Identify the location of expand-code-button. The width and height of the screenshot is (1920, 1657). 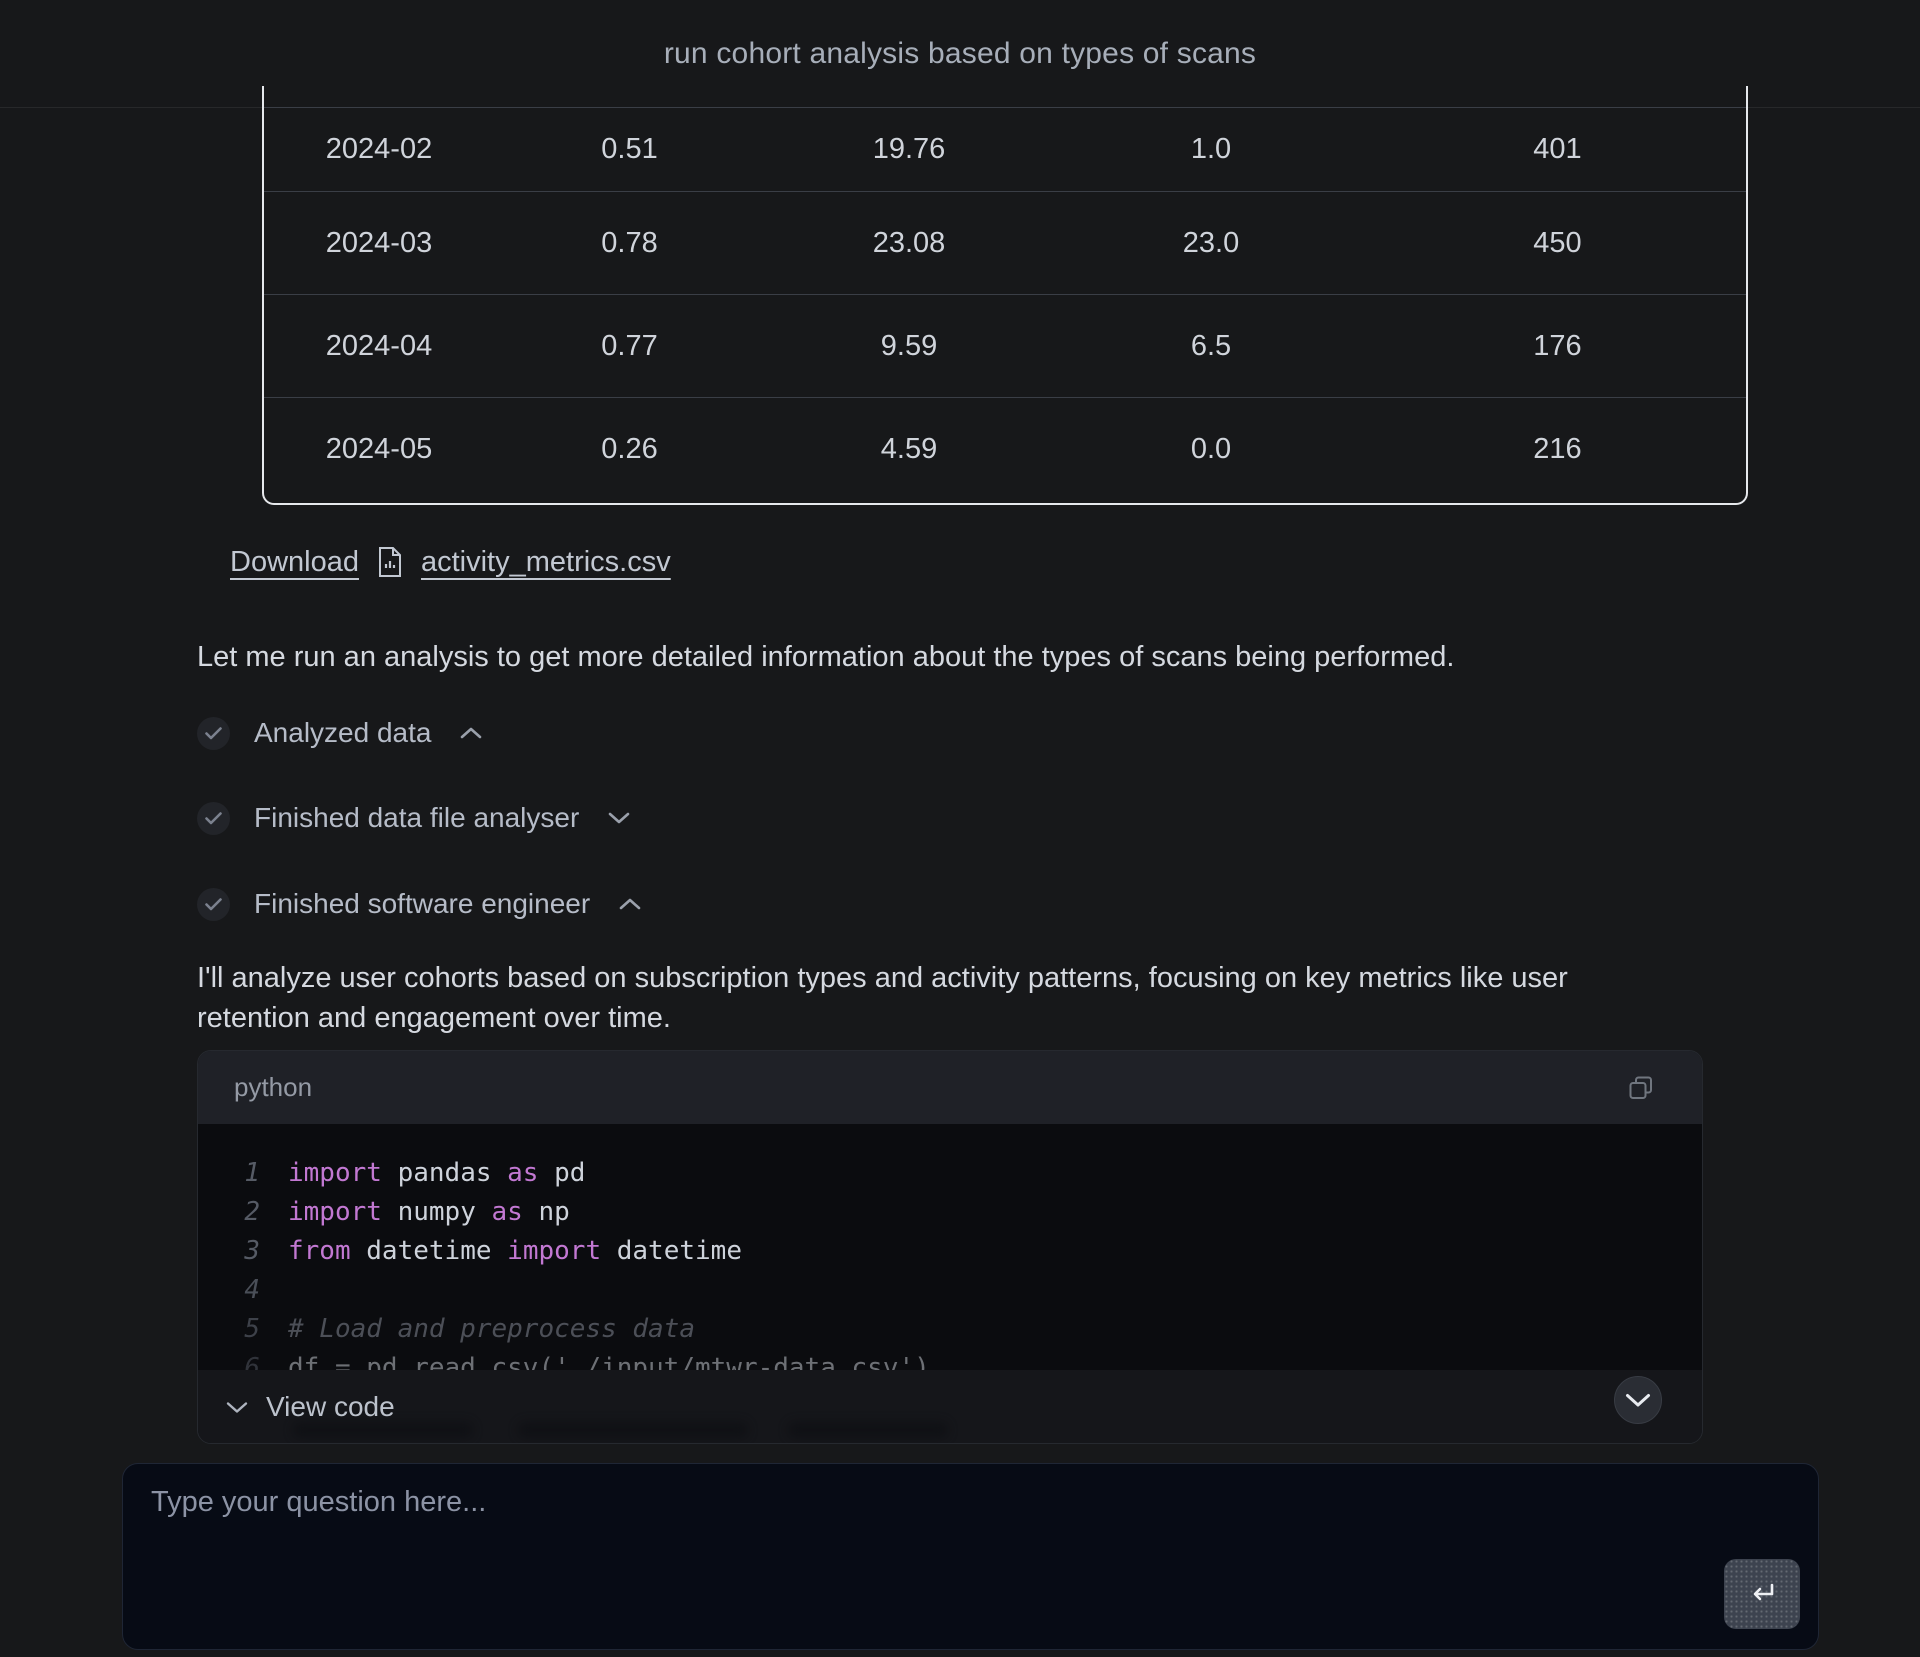
(1638, 1400).